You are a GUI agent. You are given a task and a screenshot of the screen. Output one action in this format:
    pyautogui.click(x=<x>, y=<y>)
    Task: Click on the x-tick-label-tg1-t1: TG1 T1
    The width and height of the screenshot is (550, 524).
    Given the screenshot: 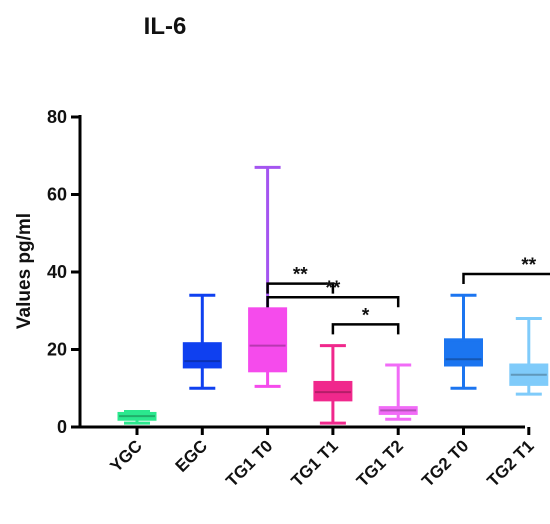 What is the action you would take?
    pyautogui.click(x=315, y=463)
    